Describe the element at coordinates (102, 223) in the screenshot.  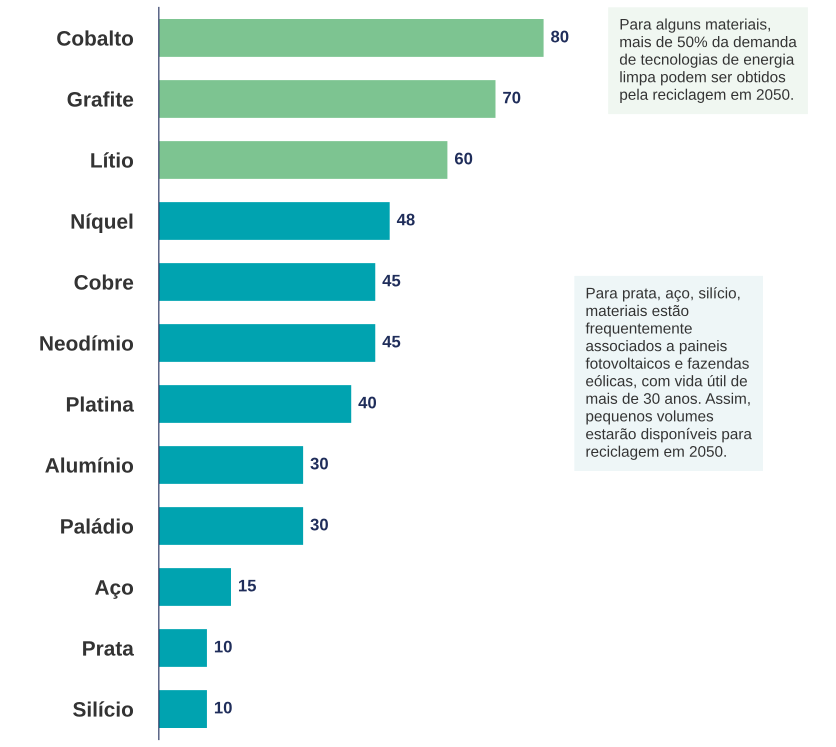
I see `y-tick-label: Níquel` at that location.